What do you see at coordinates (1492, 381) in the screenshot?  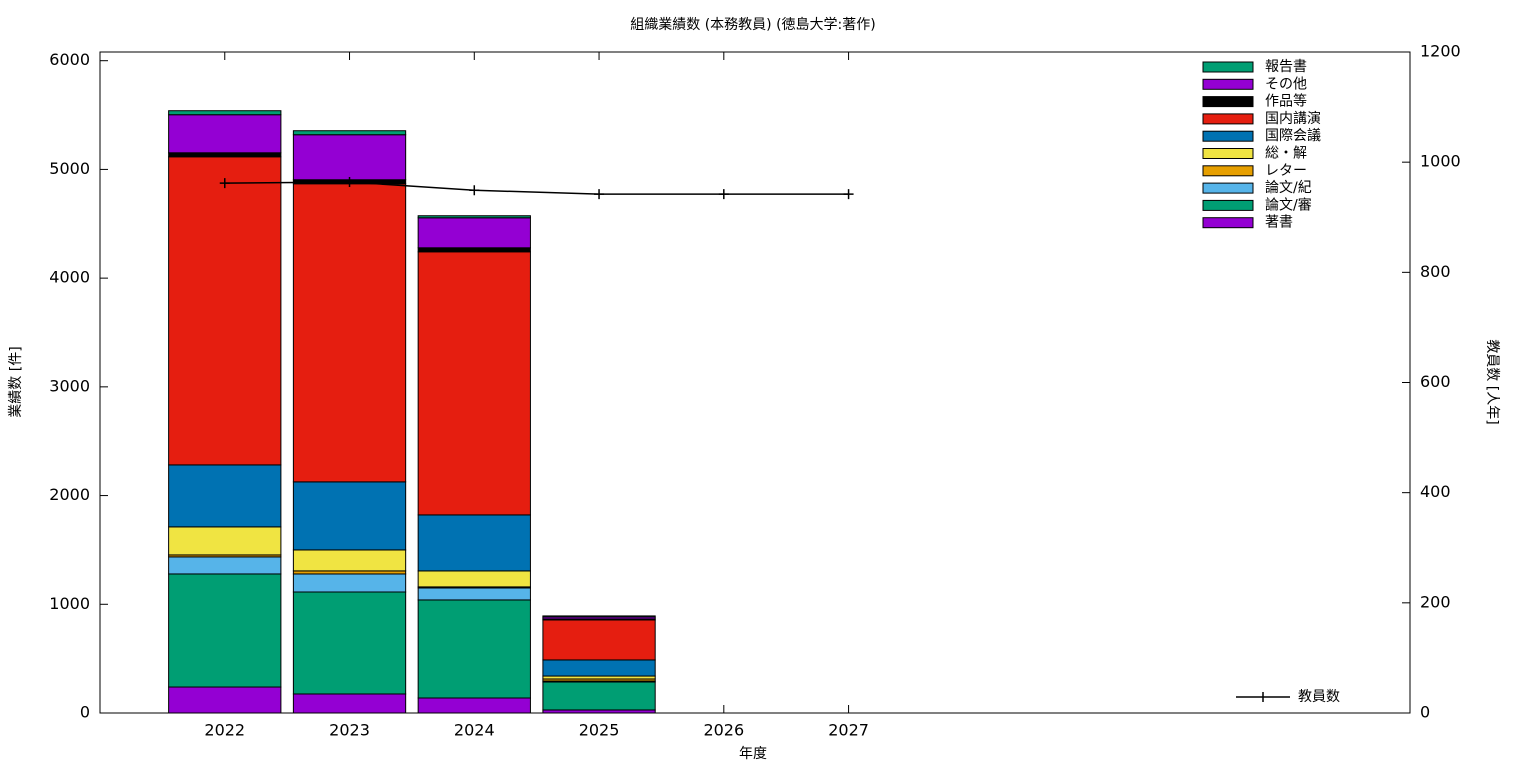 I see `y2-axis-label: 教員数 [人年]` at bounding box center [1492, 381].